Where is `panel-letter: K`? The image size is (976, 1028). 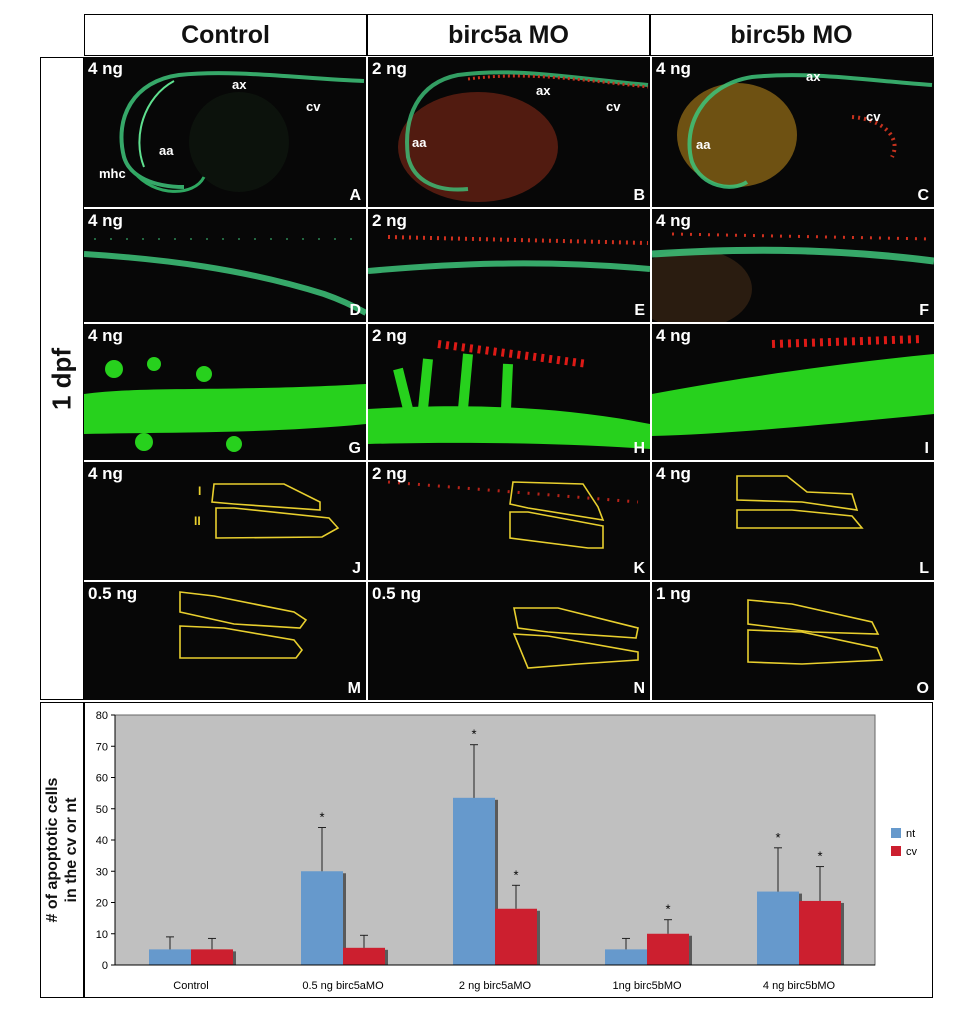
panel-letter: K is located at coordinates (639, 568).